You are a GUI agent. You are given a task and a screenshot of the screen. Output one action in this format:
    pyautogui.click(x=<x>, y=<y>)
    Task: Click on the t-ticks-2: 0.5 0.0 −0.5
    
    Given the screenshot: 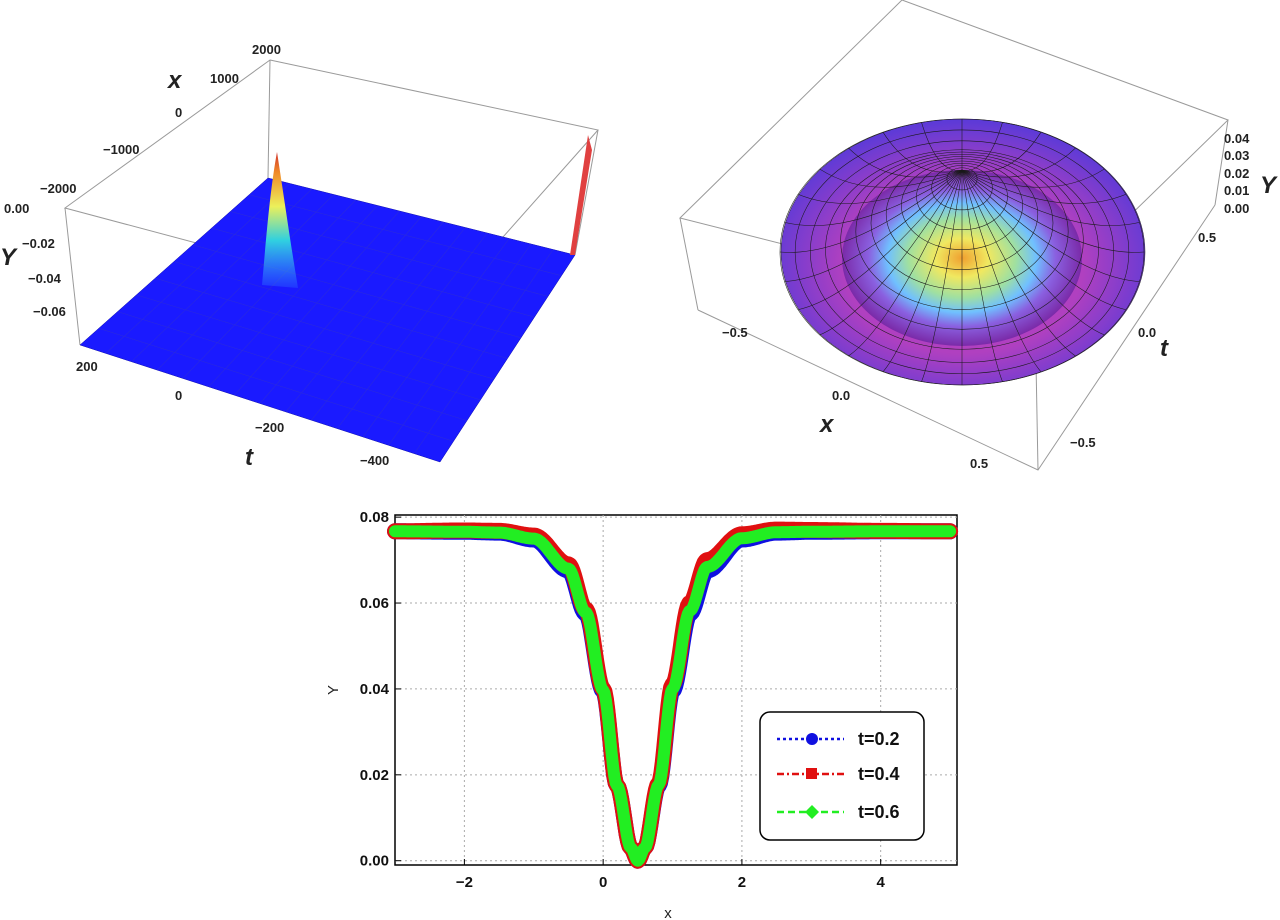 What is the action you would take?
    pyautogui.click(x=1143, y=340)
    